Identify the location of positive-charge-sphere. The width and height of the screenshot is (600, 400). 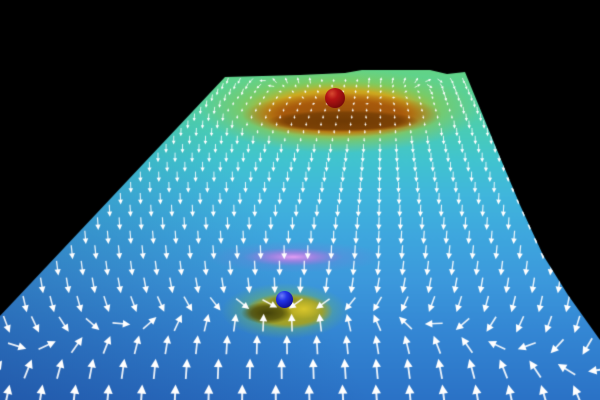
(335, 98).